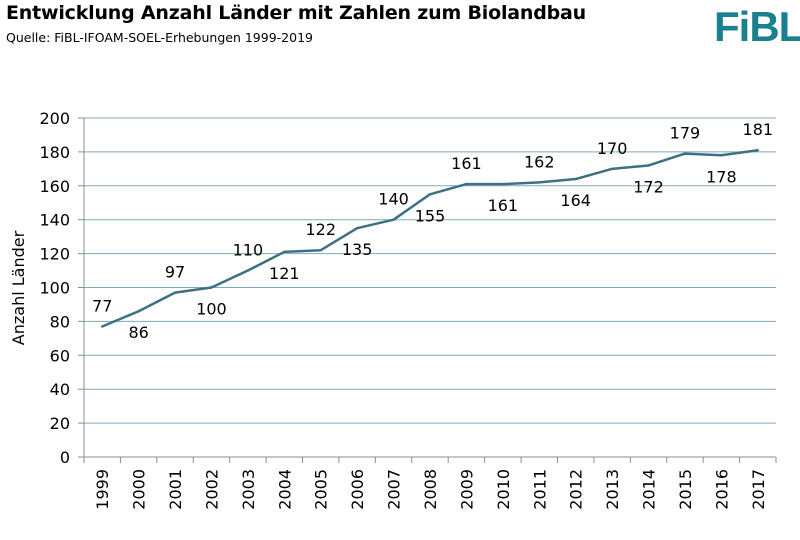  I want to click on x-tick-label: 2013, so click(612, 489).